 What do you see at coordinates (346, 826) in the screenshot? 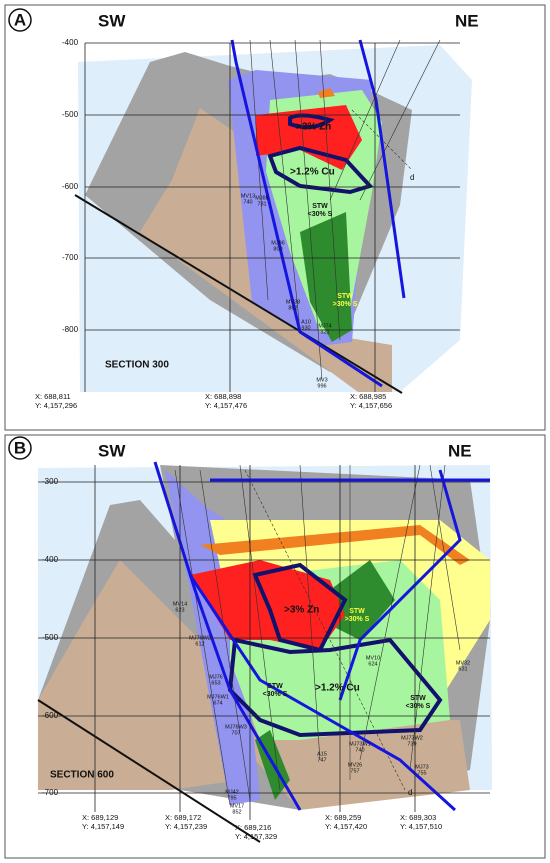
I see `coordinate-y: Y: 4,157,420` at bounding box center [346, 826].